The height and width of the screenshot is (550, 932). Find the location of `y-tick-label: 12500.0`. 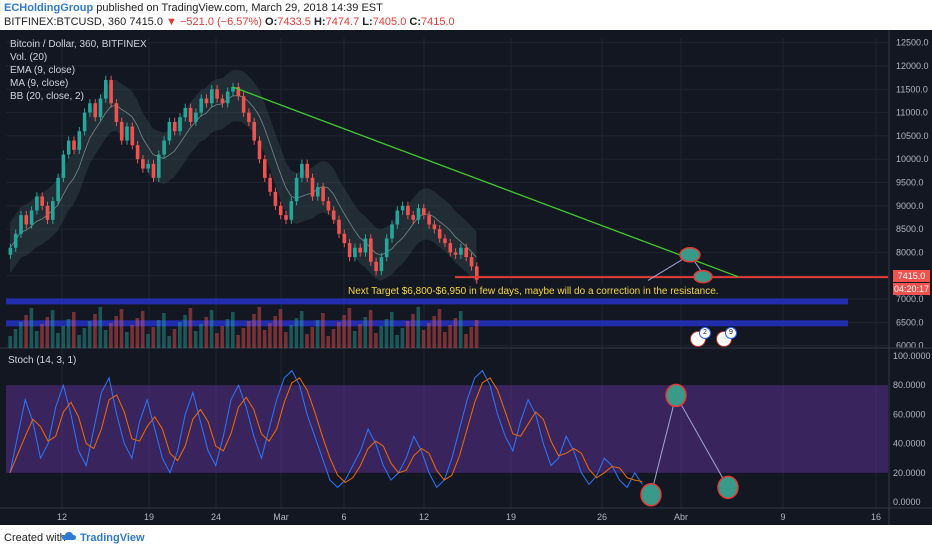

y-tick-label: 12500.0 is located at coordinates (912, 43).